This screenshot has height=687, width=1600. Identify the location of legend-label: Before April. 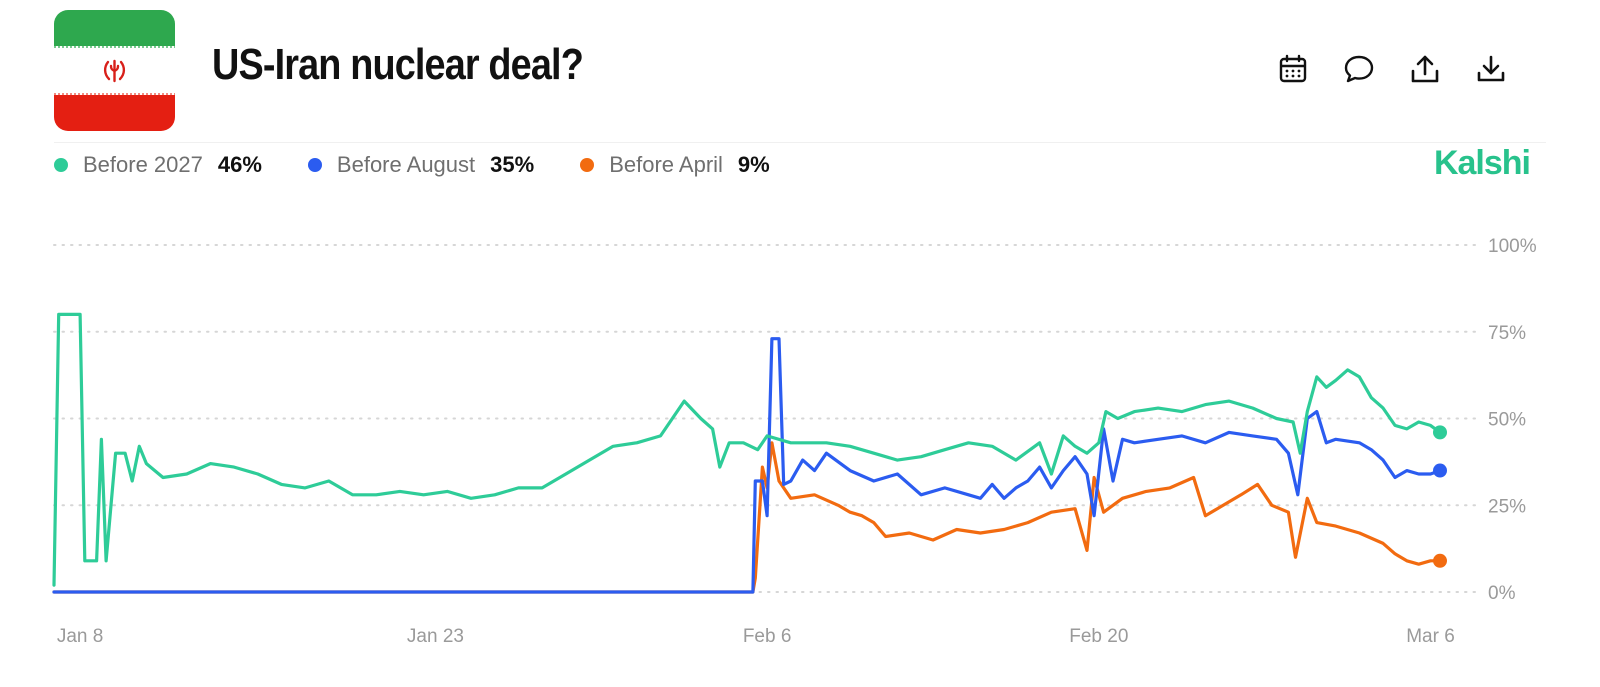
(666, 164).